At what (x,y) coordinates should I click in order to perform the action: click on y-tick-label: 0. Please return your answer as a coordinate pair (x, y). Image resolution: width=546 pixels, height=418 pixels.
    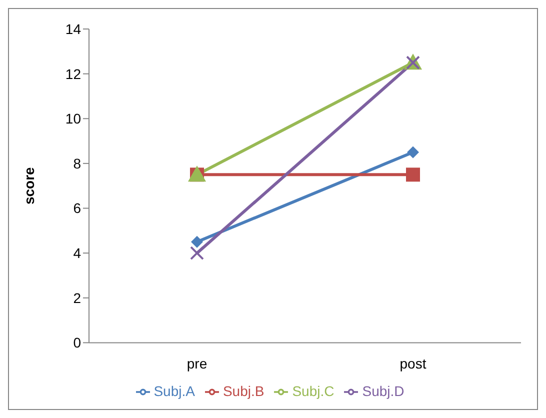
    Looking at the image, I should click on (77, 342).